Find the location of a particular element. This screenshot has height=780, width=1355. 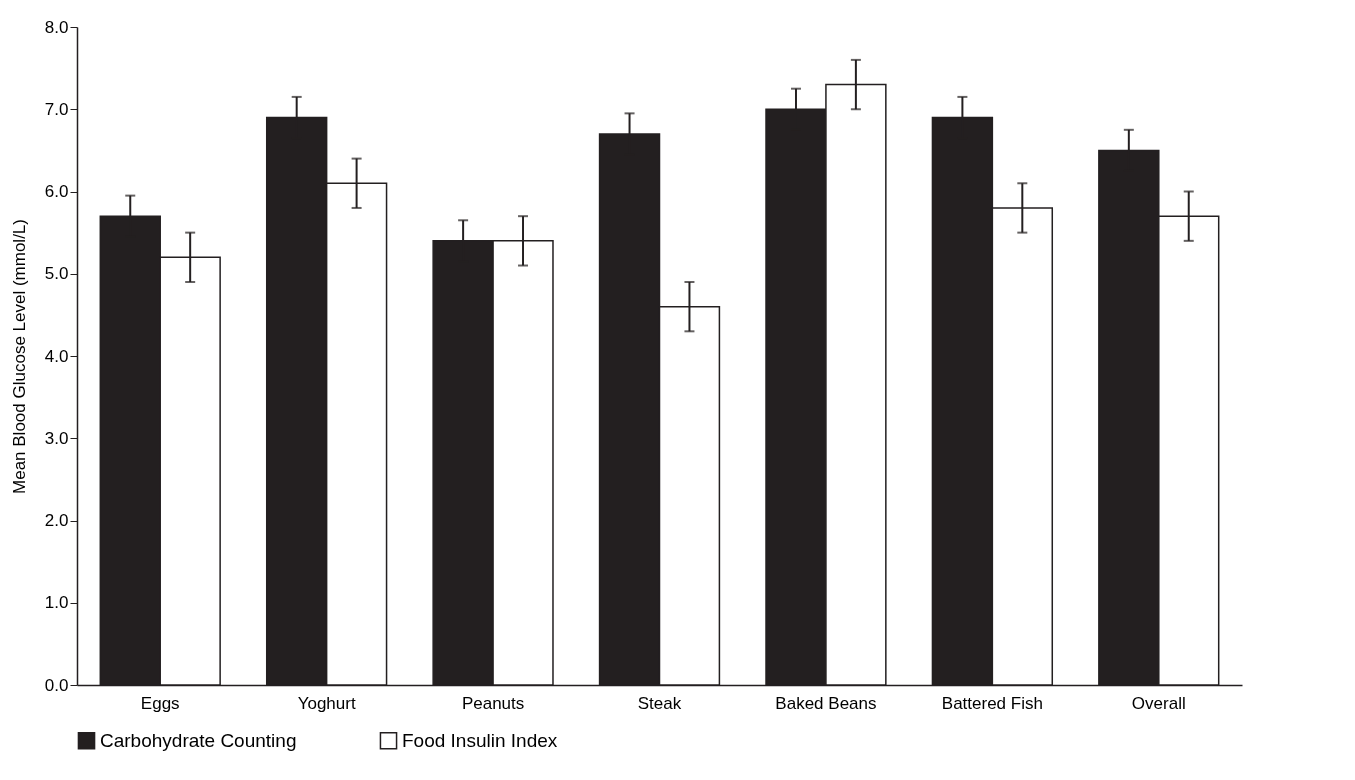

x-tick-label: Baked Beans is located at coordinates (826, 703).